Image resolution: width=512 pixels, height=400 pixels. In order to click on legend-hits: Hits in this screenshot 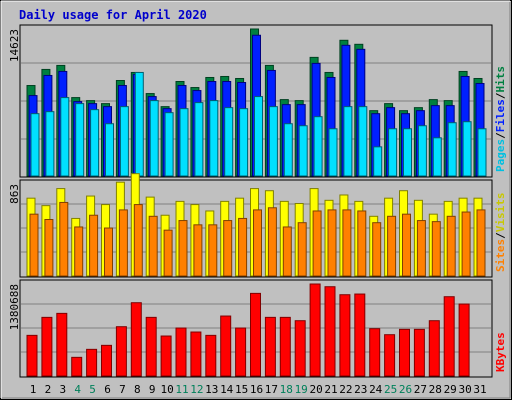, I will do `click(500, 79)`.